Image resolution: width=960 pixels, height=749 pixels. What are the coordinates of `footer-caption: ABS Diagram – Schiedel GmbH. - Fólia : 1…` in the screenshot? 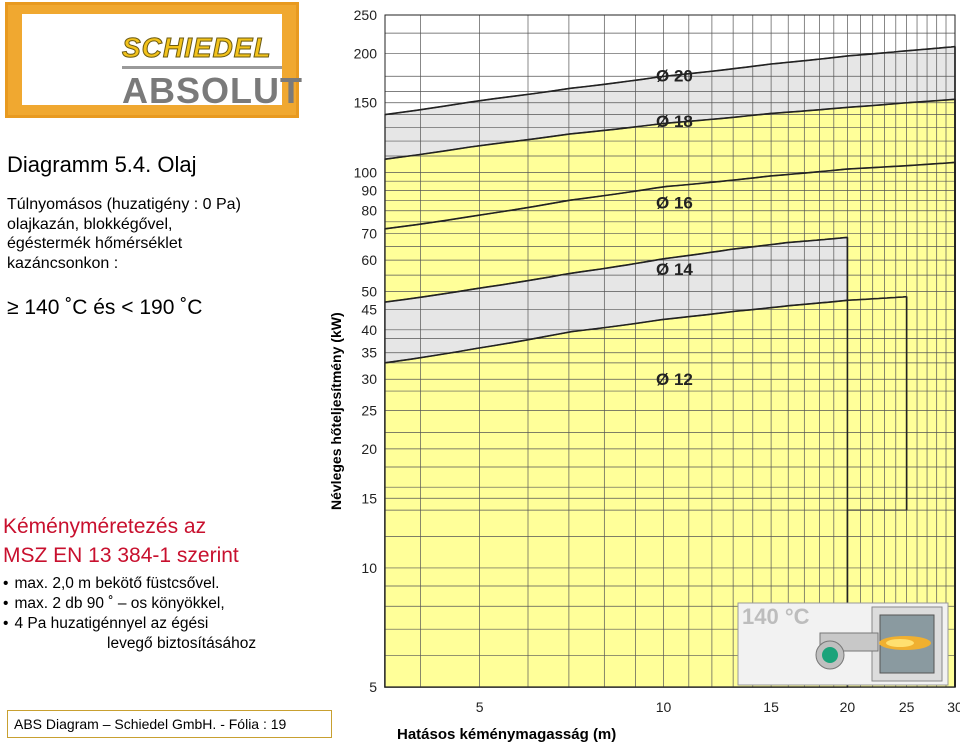 It's located at (169, 724).